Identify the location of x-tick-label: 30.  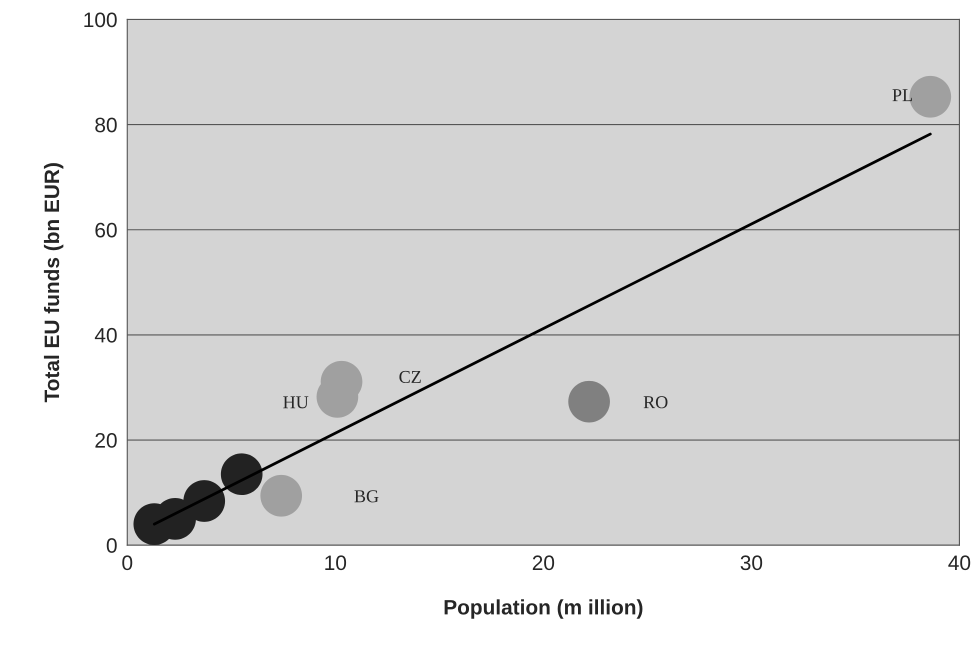
(751, 562).